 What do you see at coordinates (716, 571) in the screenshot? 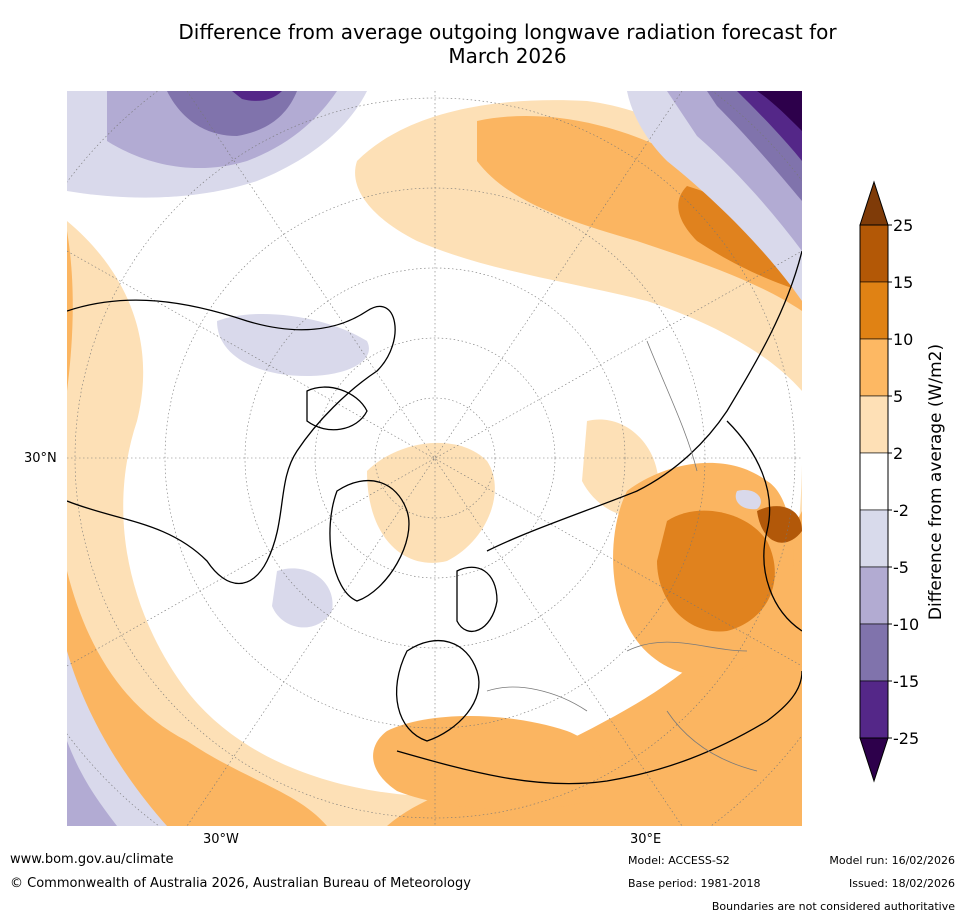
I see `anomaly-patch-dark-orange-asia` at bounding box center [716, 571].